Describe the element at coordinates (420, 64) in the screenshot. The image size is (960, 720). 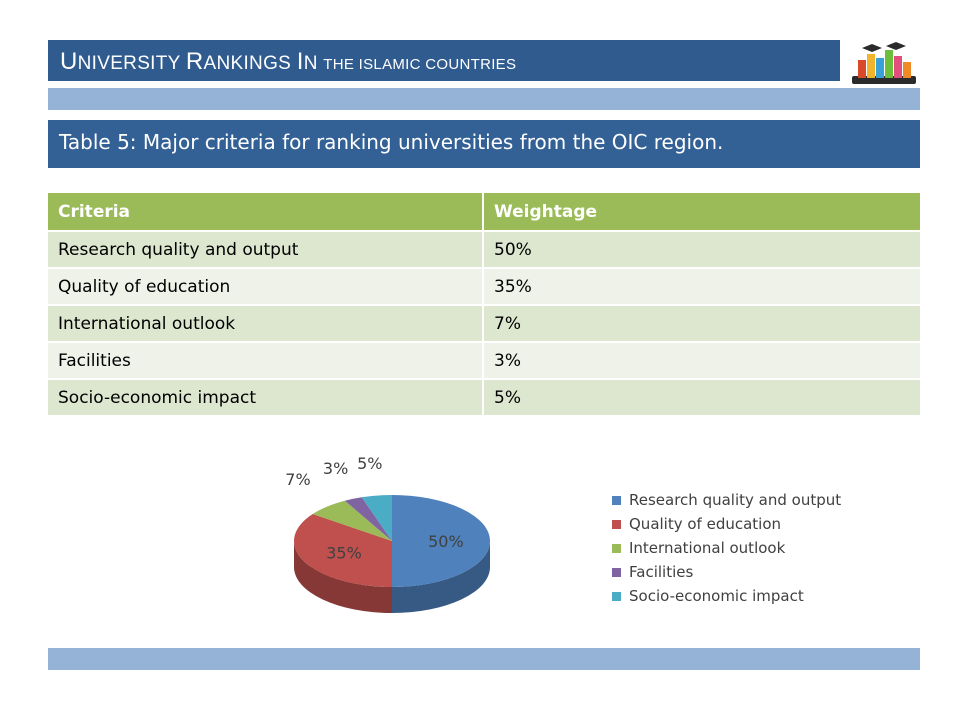
I see `title-part: THE ISLAMIC COUNTRIES` at that location.